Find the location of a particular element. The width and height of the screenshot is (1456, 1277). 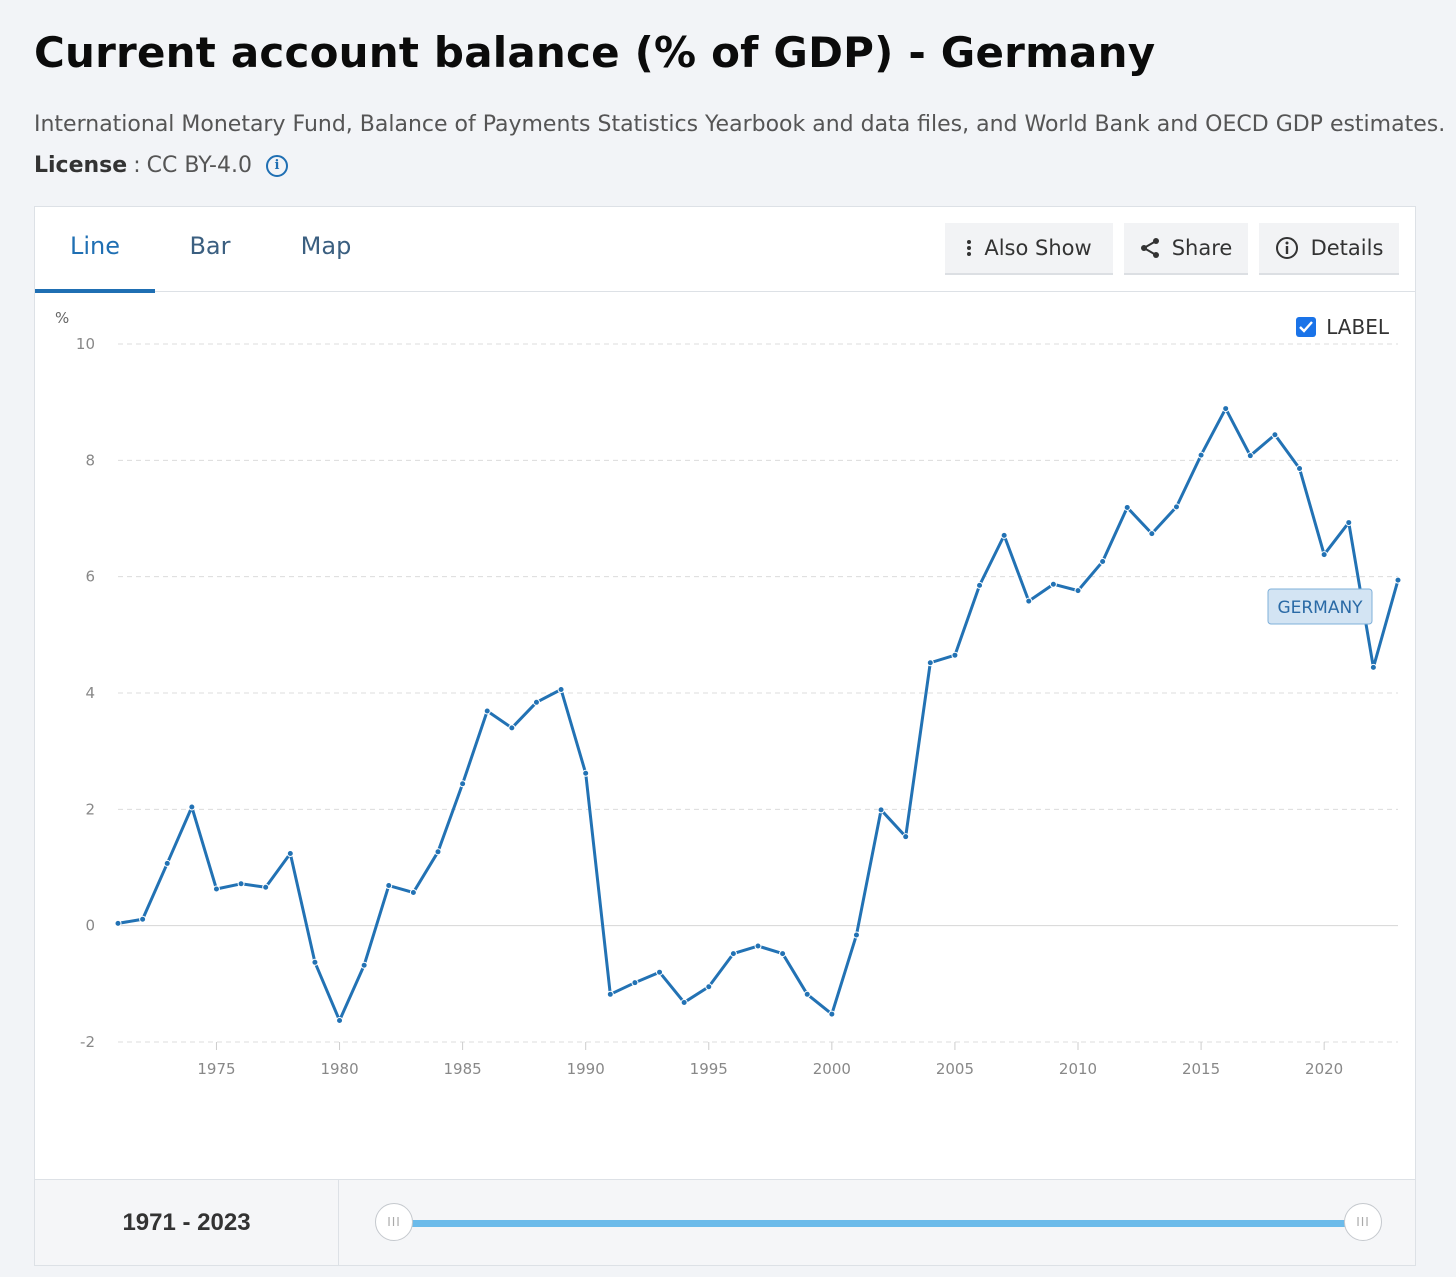

x-tick-label: 1980 is located at coordinates (339, 1069).